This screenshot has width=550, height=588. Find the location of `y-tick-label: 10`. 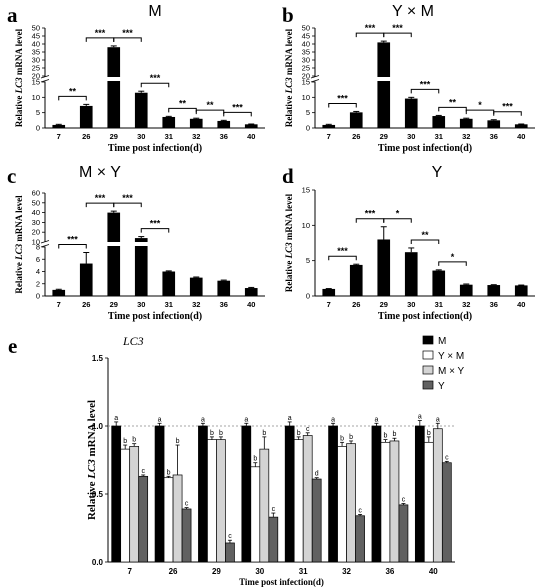

y-tick-label: 10 is located at coordinates (36, 97).